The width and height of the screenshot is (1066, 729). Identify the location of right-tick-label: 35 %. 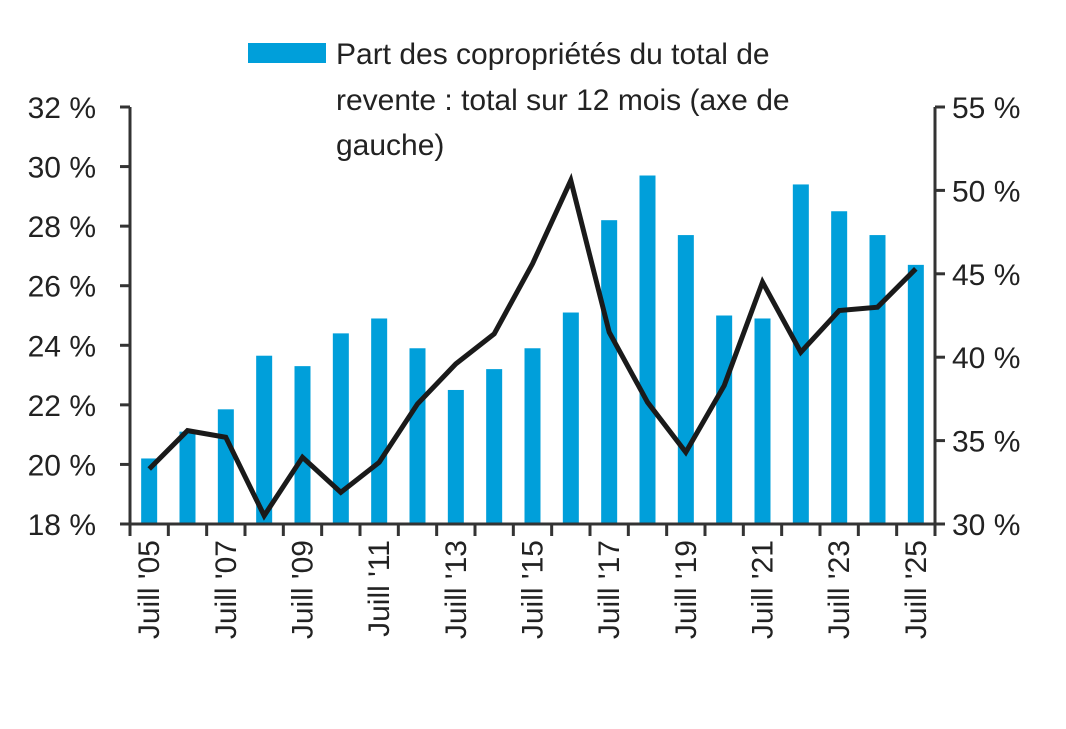
(986, 442).